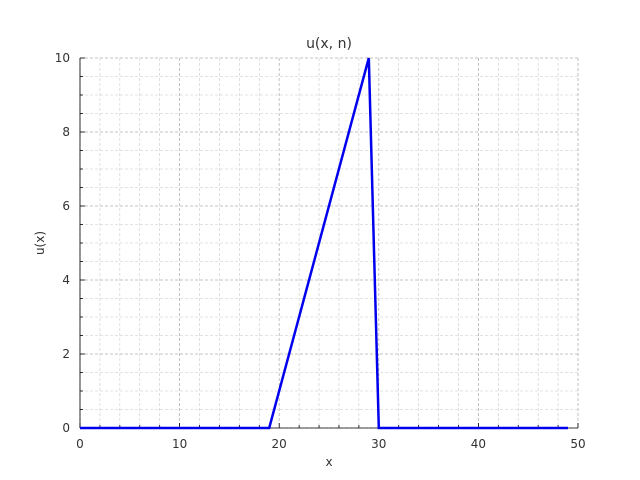 The width and height of the screenshot is (640, 480). What do you see at coordinates (80, 444) in the screenshot?
I see `x-tick-label: 0` at bounding box center [80, 444].